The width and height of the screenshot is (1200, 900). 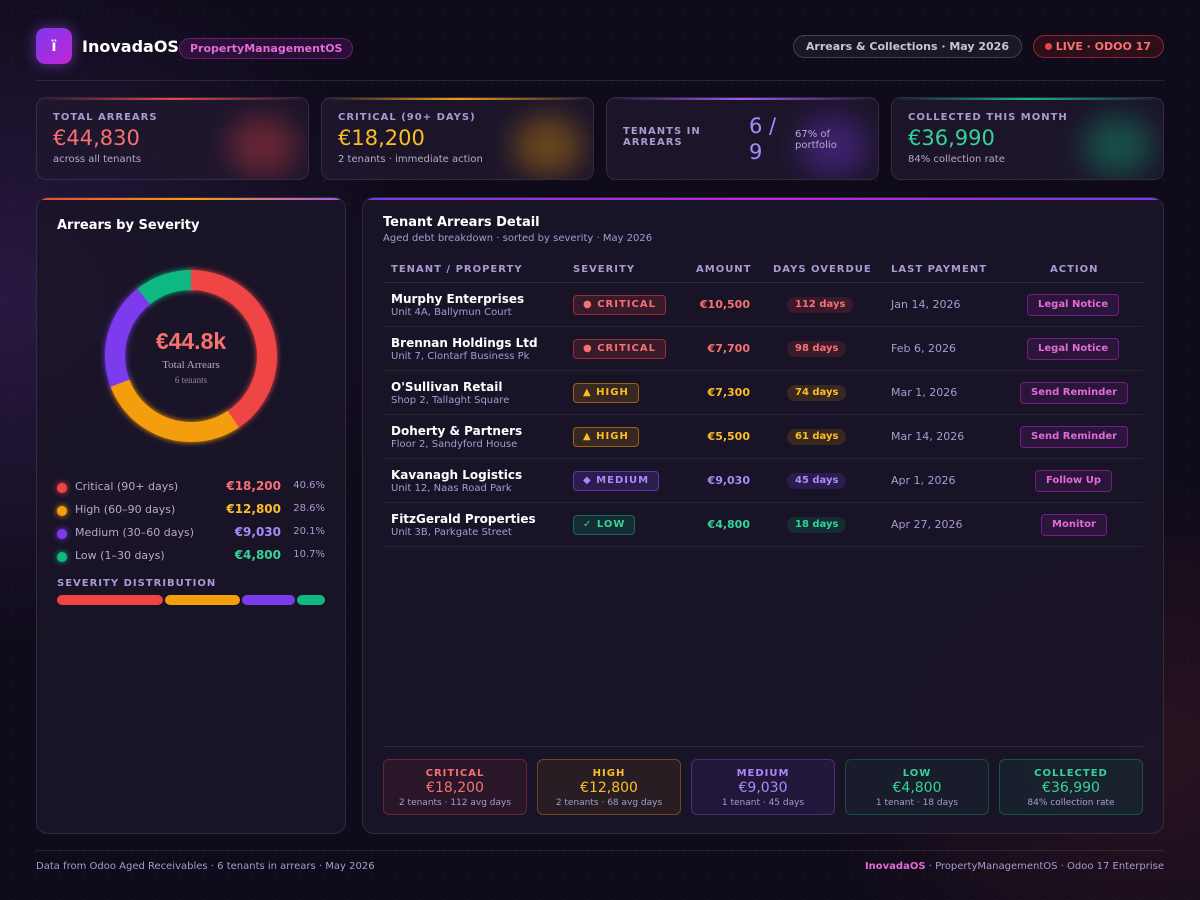 I want to click on live-dot-icon, so click(x=1048, y=46).